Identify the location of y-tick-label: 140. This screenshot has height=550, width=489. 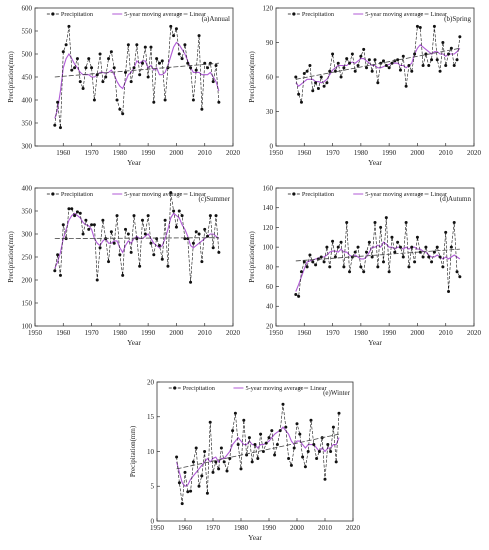
(268, 208).